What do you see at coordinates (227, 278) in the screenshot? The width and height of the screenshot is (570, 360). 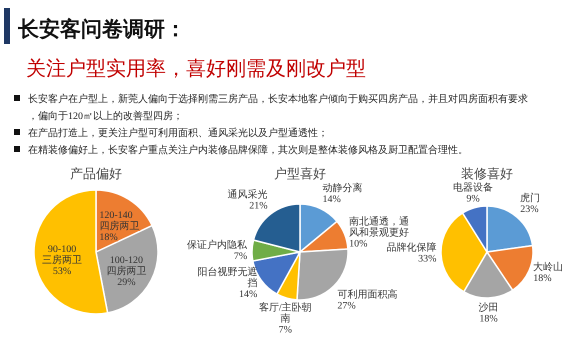 I see `slice-label: 阳台视野无遮挡` at bounding box center [227, 278].